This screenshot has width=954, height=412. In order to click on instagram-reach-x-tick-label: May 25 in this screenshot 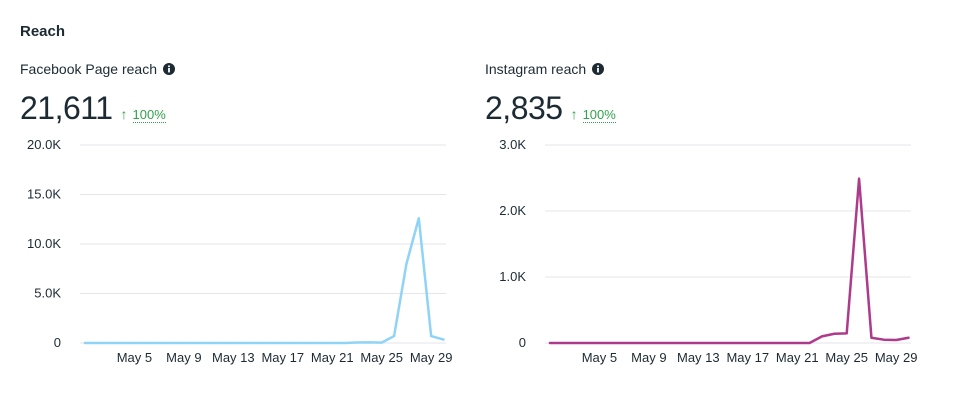, I will do `click(846, 357)`.